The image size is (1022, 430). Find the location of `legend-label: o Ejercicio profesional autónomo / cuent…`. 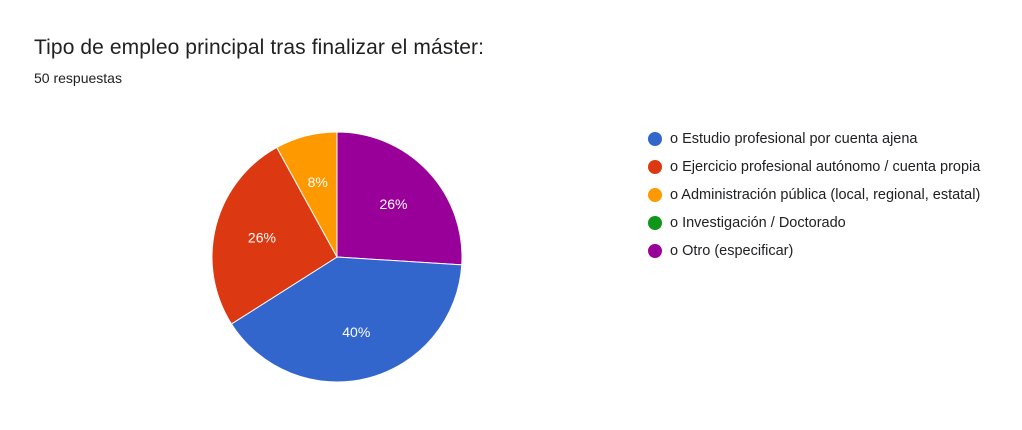

legend-label: o Ejercicio profesional autónomo / cuent… is located at coordinates (825, 167).